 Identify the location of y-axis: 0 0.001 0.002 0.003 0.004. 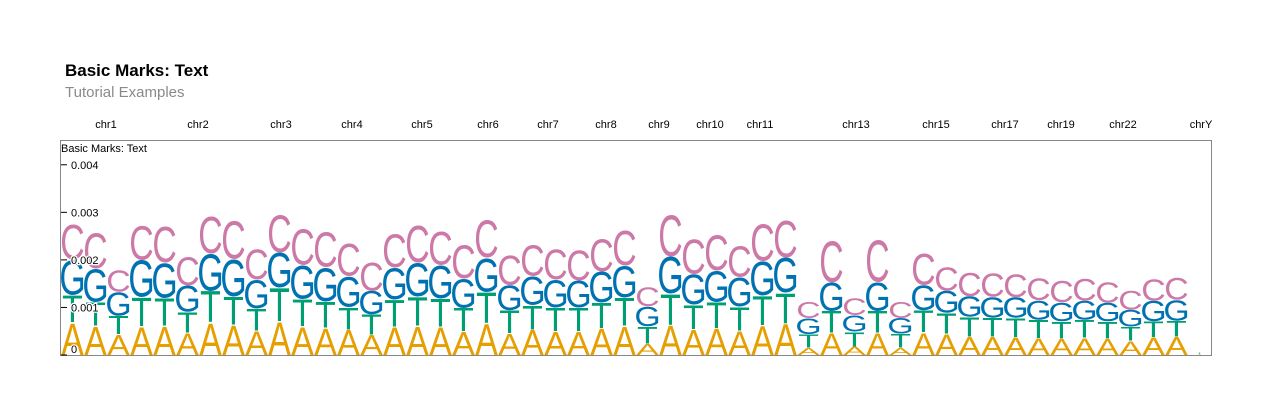
(80, 258).